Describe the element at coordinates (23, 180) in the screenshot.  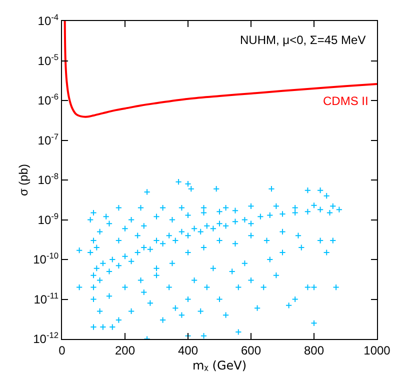
I see `y-axis-title: σ (pb)` at that location.